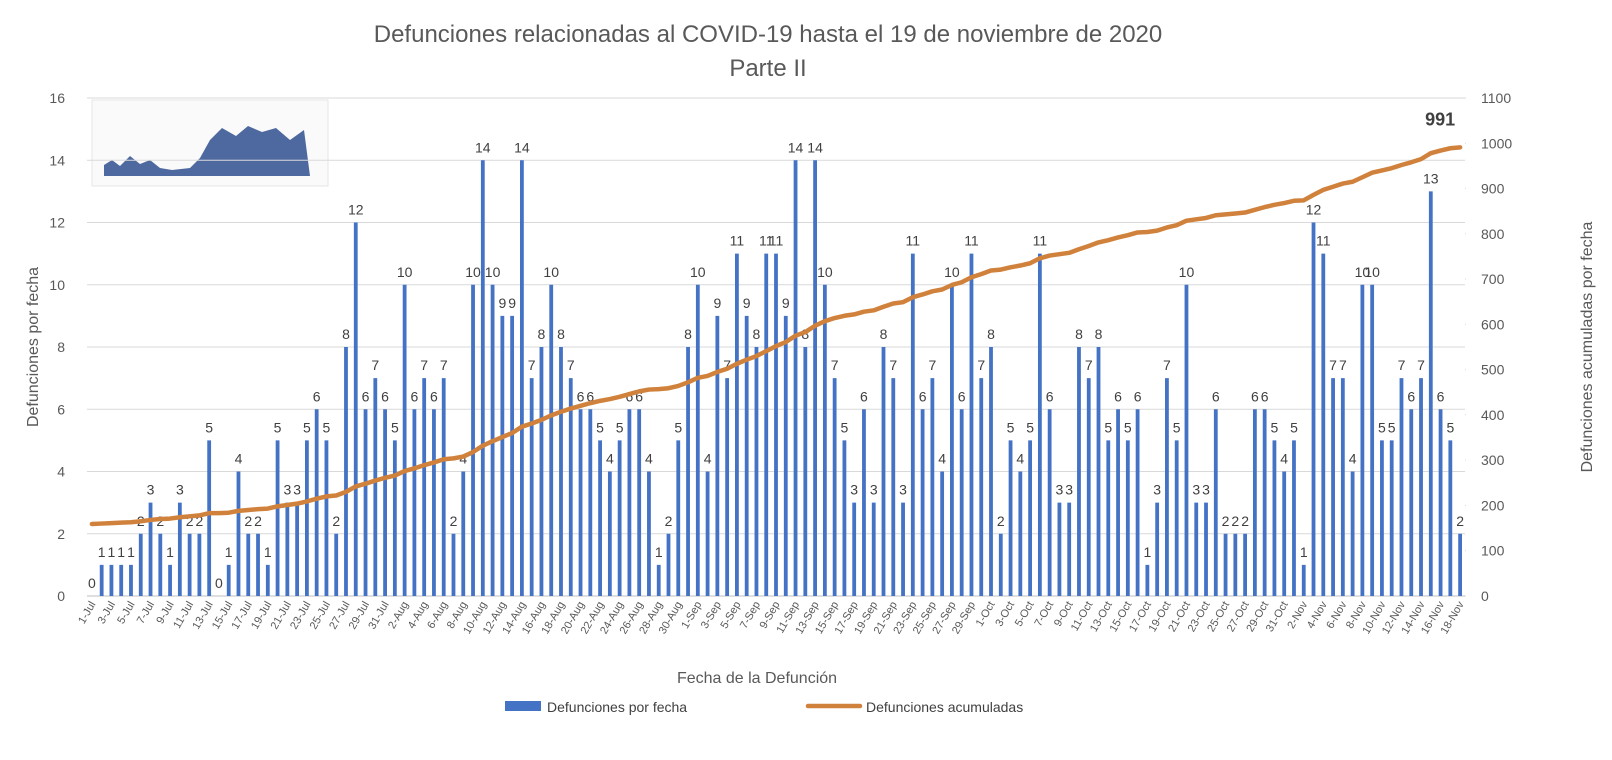 Image resolution: width=1612 pixels, height=760 pixels. I want to click on x-tick-label: 7-Jul, so click(146, 613).